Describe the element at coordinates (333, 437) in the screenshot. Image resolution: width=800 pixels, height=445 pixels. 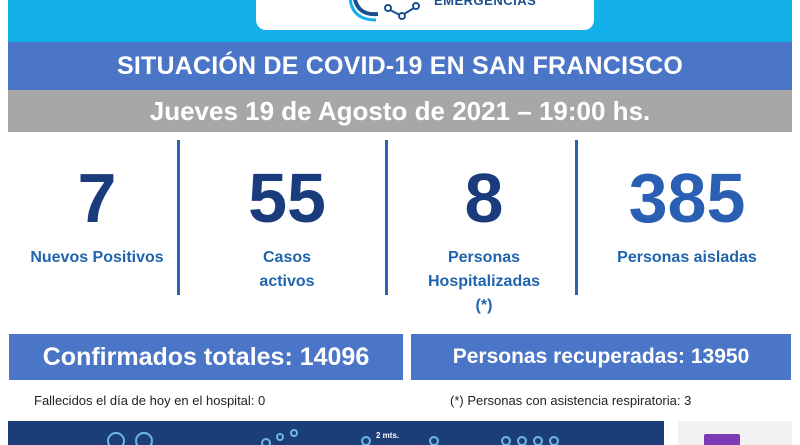
I see `prevention-icons` at that location.